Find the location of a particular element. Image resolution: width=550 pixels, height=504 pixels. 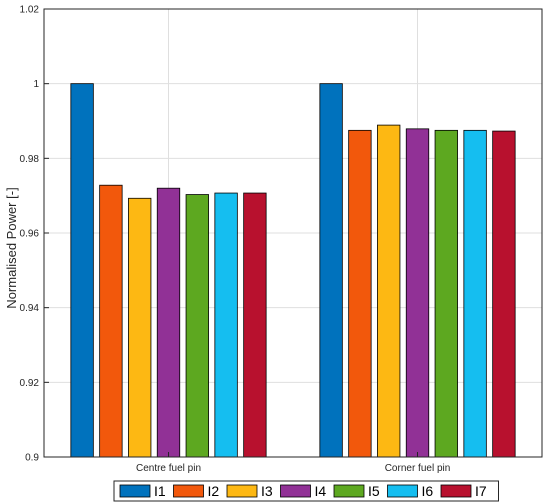

x-tick-labels: Centre fuel pin Corner fuel pin is located at coordinates (293, 468).